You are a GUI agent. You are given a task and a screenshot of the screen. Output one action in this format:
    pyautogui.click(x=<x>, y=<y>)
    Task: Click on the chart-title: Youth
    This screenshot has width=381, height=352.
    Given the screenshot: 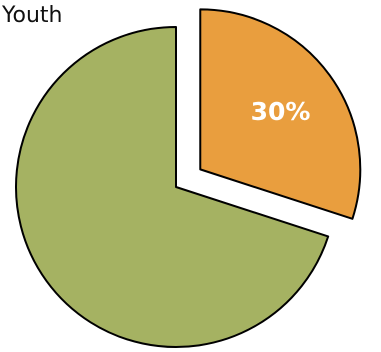 What is the action you would take?
    pyautogui.click(x=32, y=15)
    